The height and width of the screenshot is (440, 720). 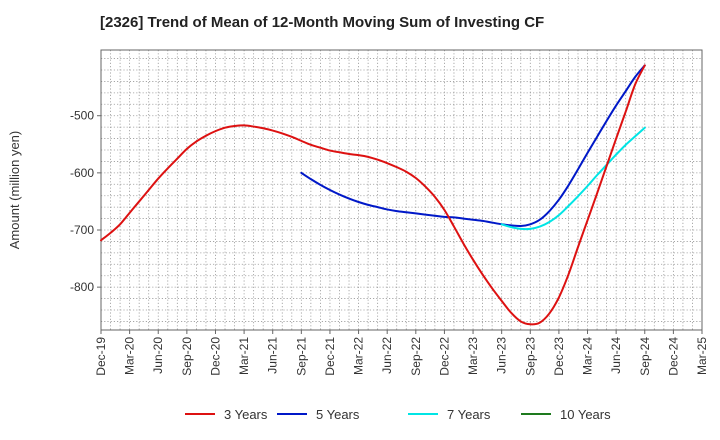 What do you see at coordinates (301, 356) in the screenshot?
I see `x-tick-label: Sep-21` at bounding box center [301, 356].